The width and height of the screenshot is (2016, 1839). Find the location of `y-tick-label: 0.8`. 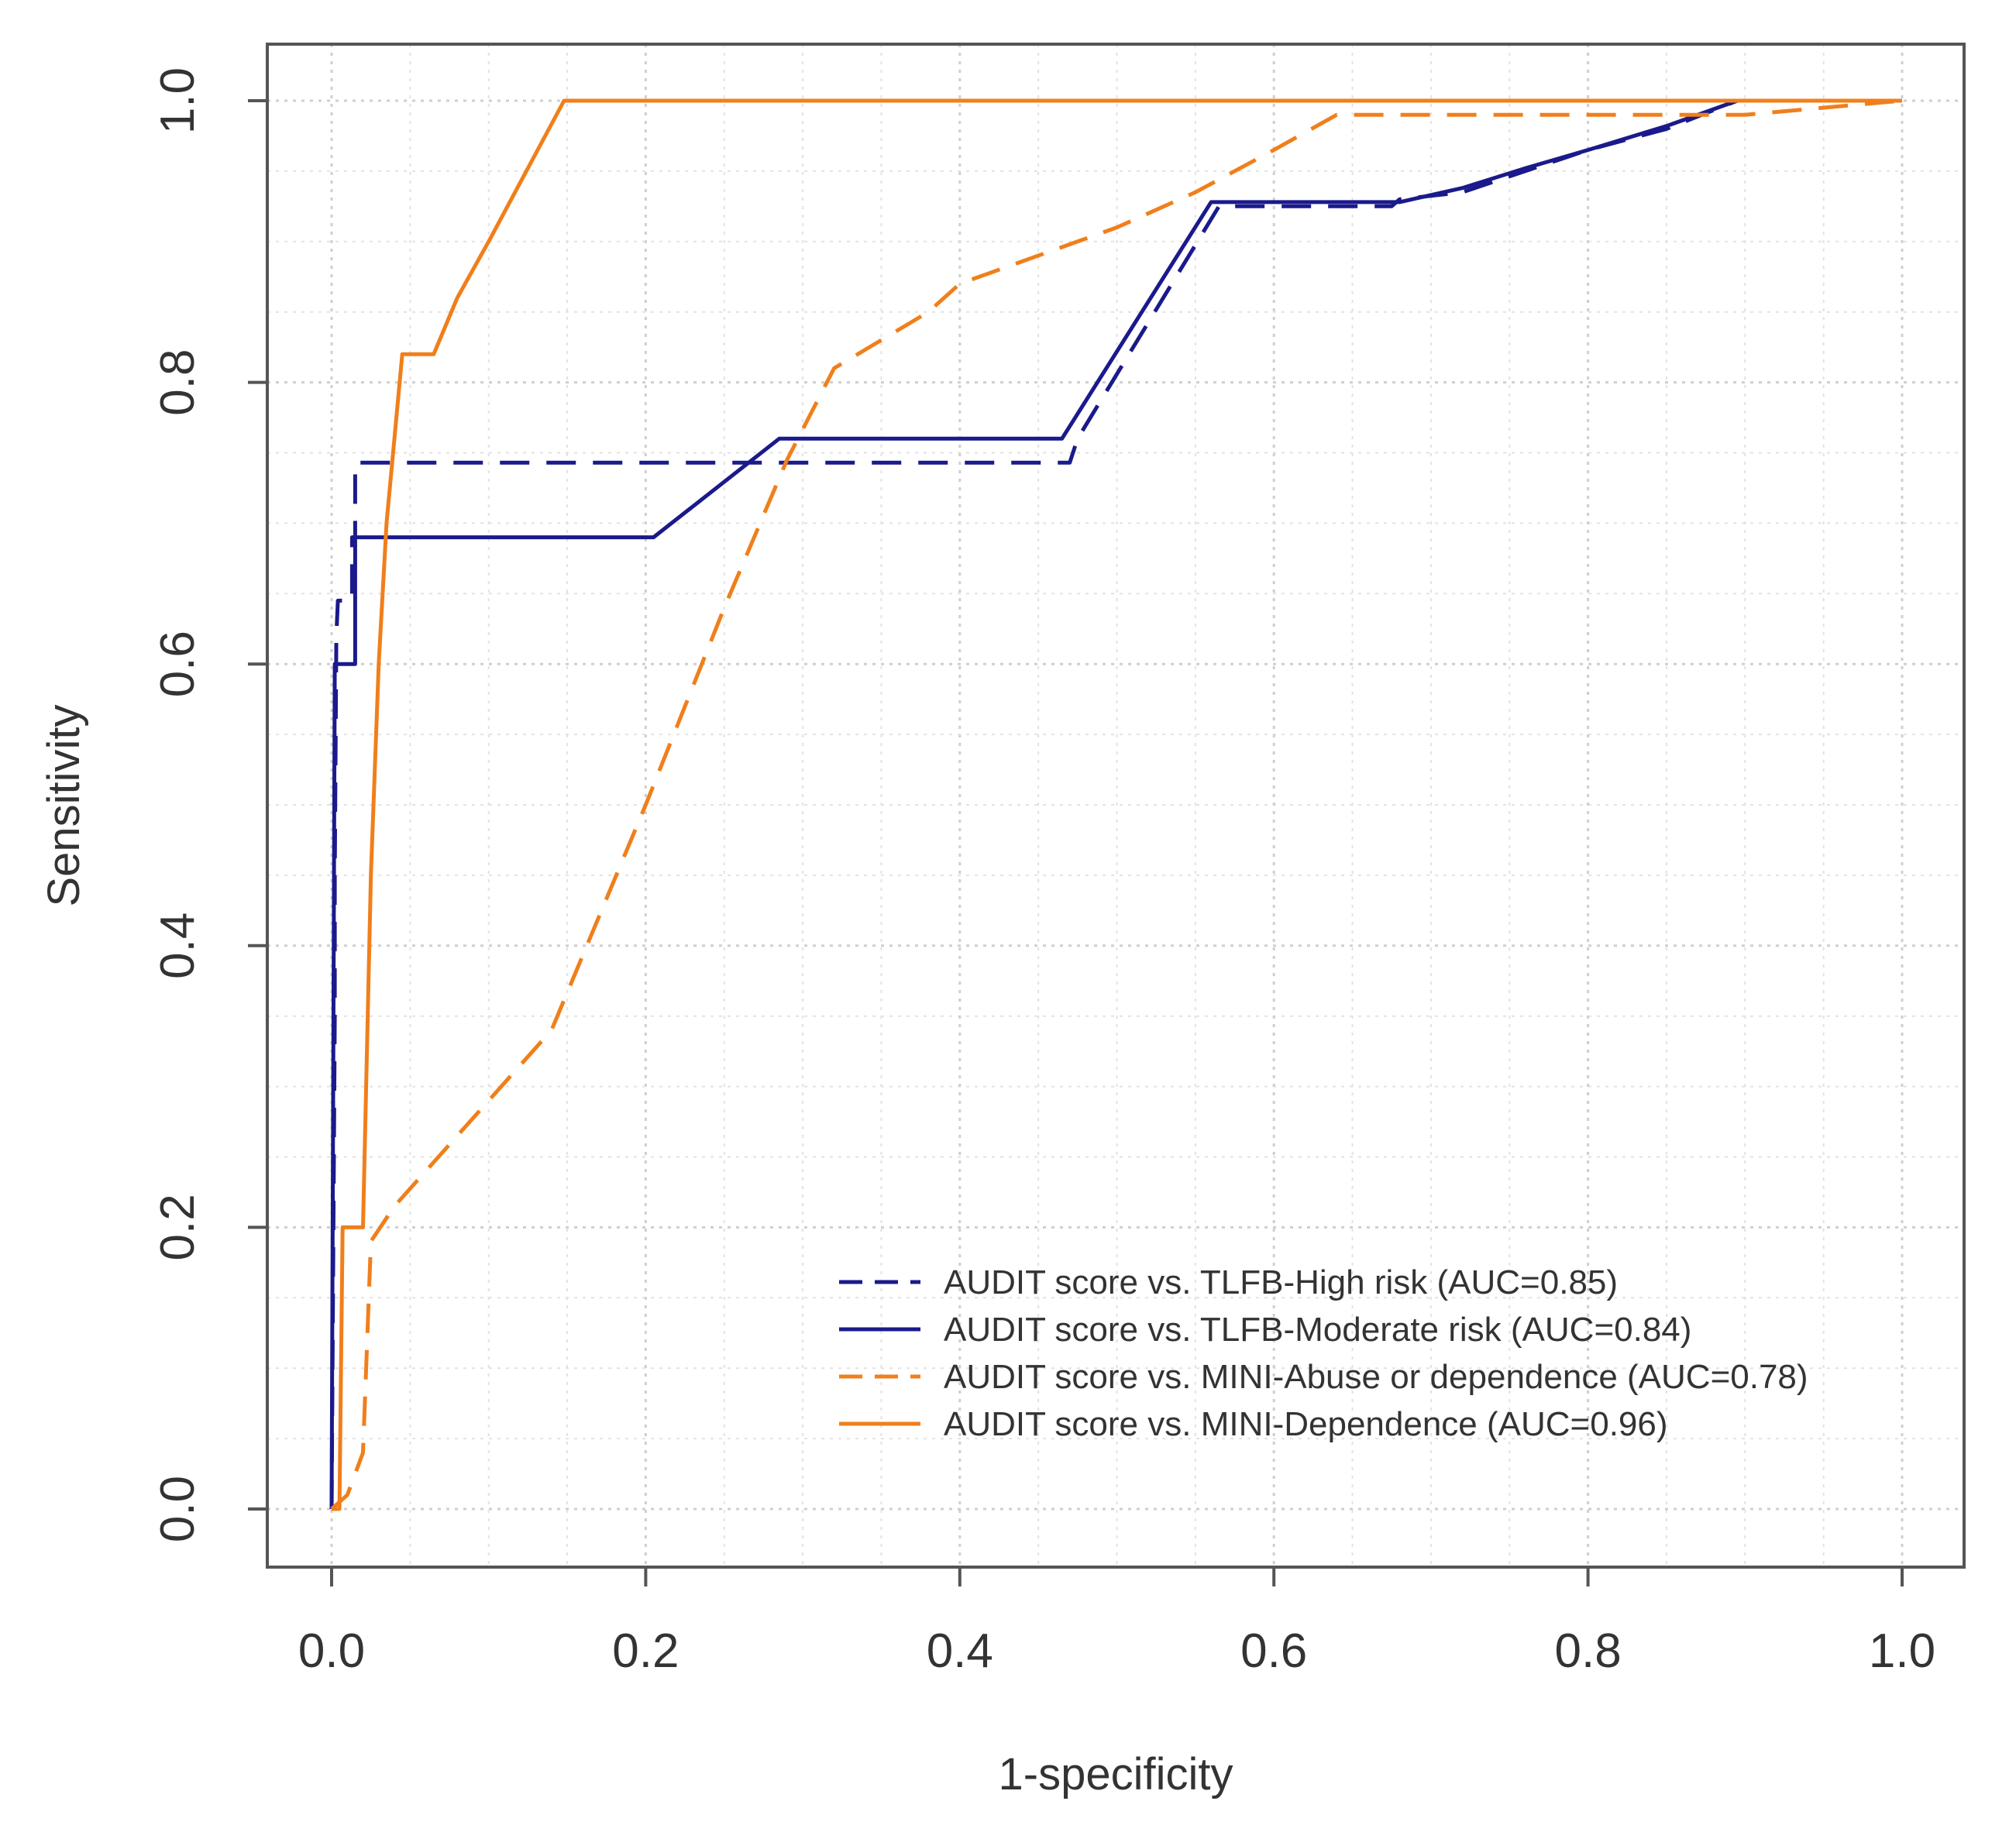

y-tick-label: 0.8 is located at coordinates (178, 382).